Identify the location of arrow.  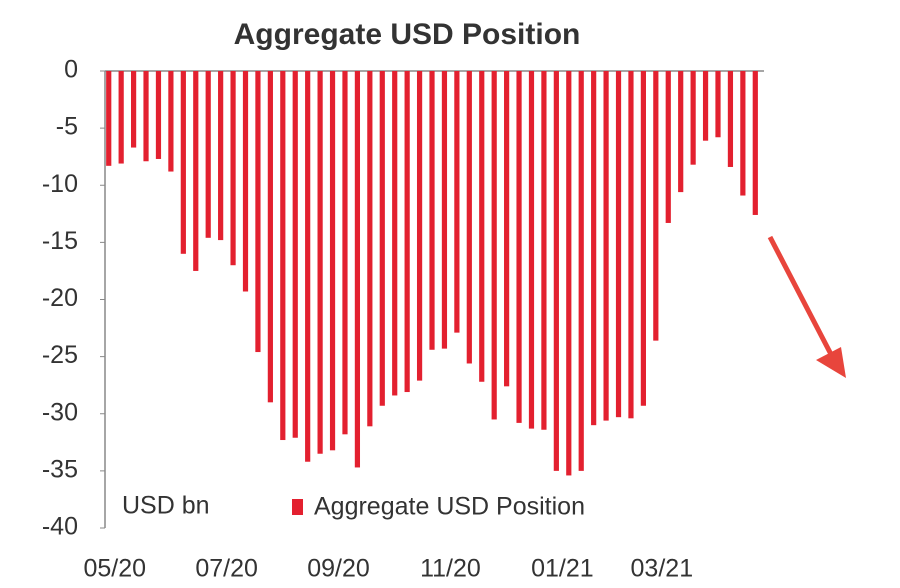
(802, 299).